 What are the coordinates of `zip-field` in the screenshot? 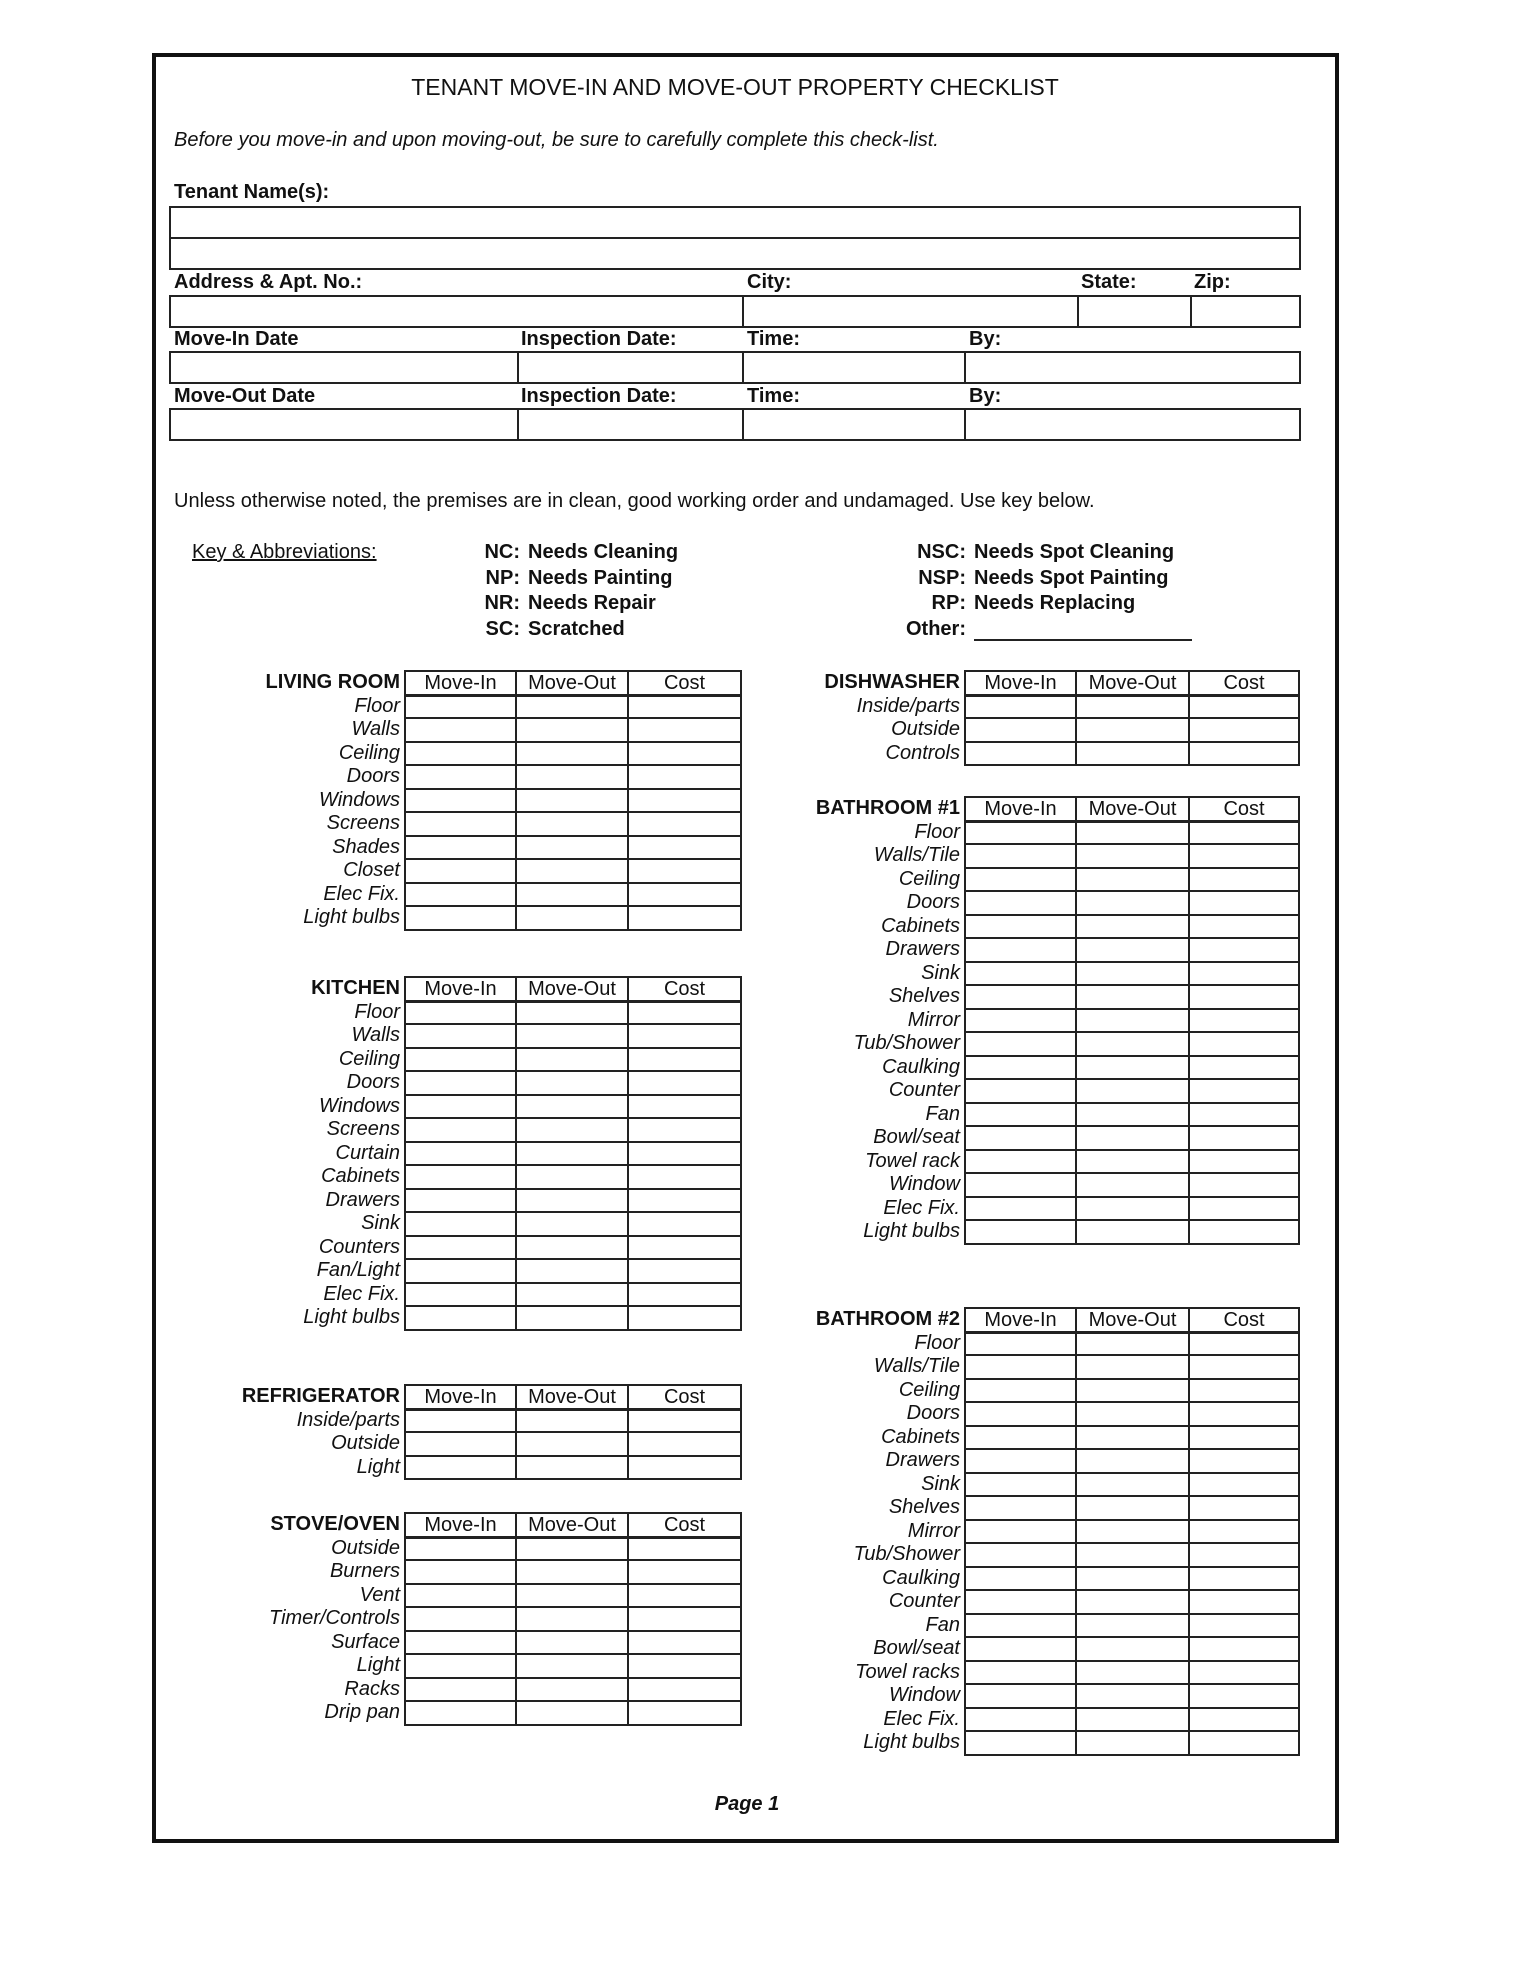 It's located at (1245, 311).